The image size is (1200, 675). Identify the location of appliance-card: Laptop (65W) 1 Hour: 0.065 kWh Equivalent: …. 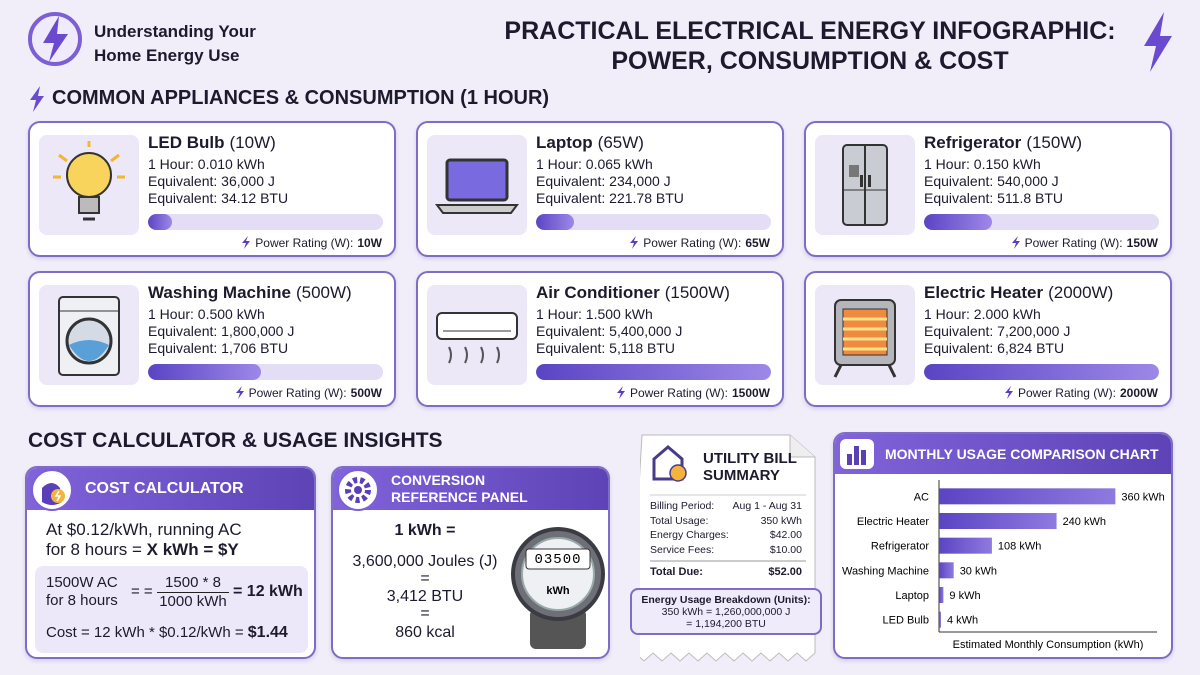
(600, 189).